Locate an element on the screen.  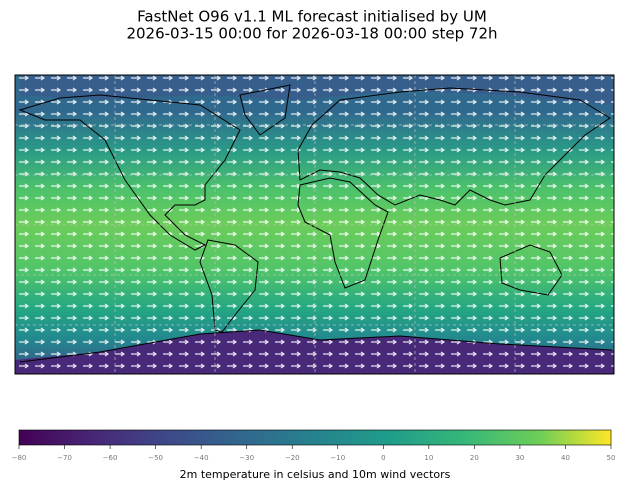
colorbar-tick-label: 20 is located at coordinates (474, 458).